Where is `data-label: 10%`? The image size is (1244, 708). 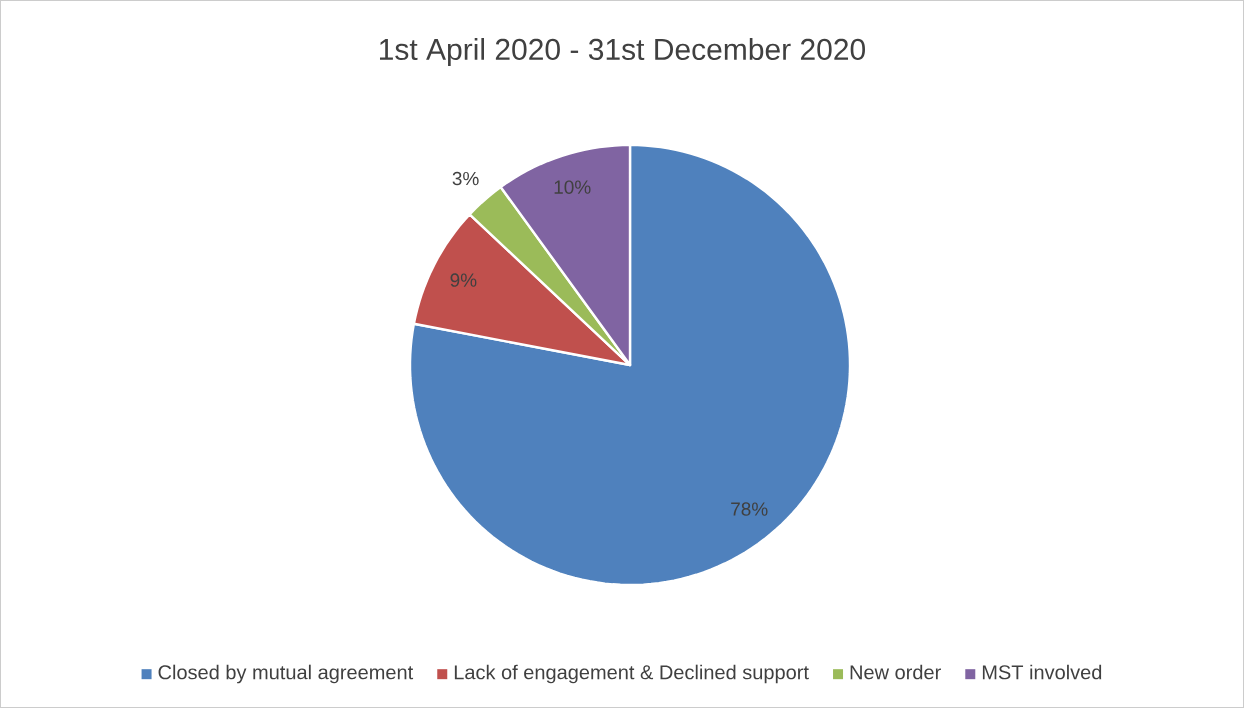 data-label: 10% is located at coordinates (572, 187).